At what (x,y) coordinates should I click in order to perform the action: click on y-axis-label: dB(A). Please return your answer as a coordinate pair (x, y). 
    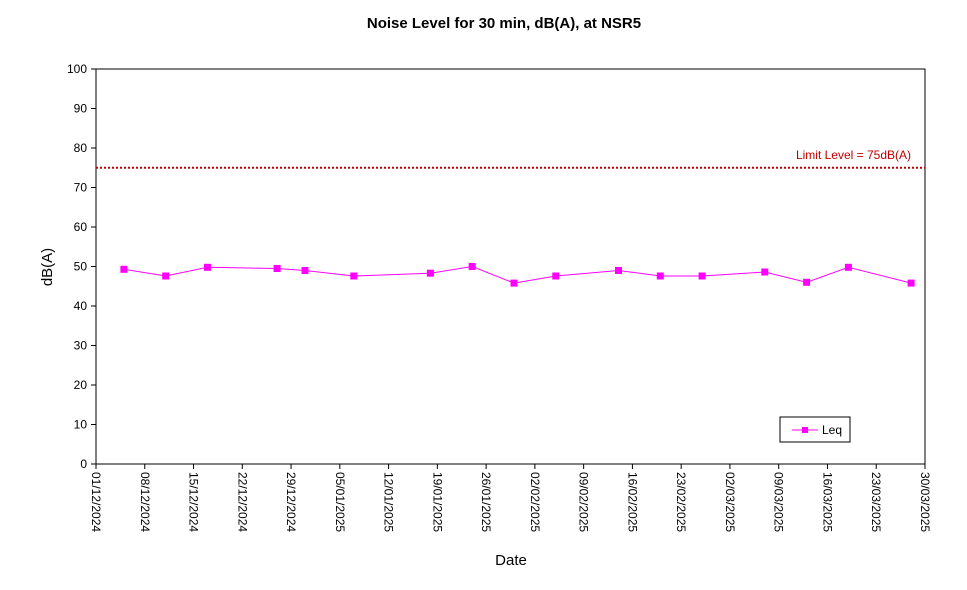
    Looking at the image, I should click on (47, 267).